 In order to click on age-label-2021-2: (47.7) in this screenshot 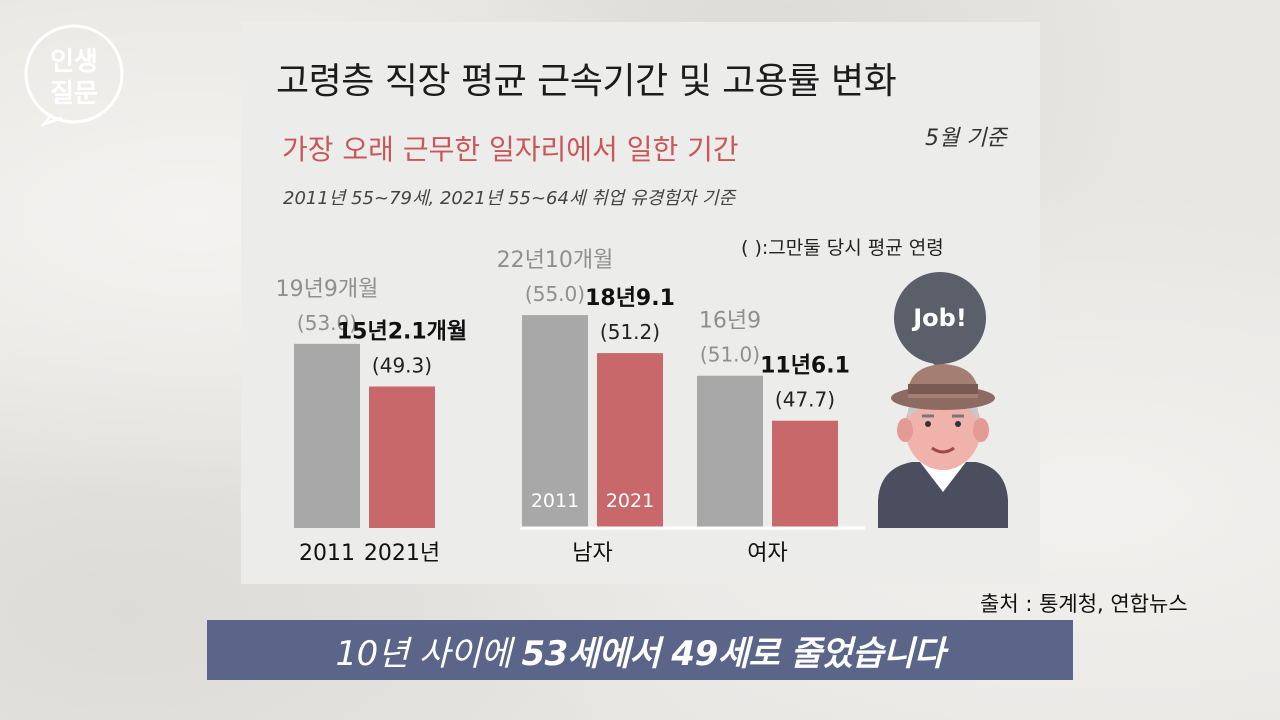, I will do `click(805, 400)`.